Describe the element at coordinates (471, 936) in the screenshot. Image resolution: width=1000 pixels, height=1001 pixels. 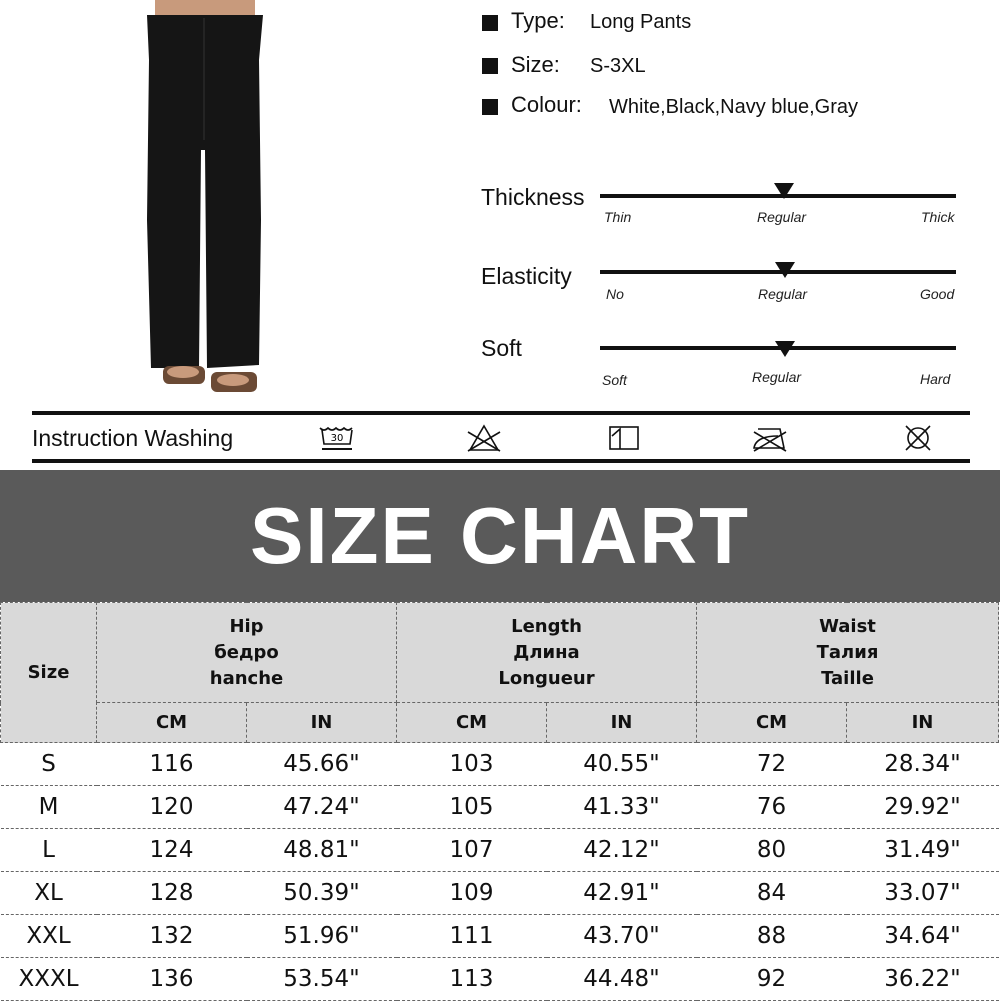
I see `table-cell: 111` at that location.